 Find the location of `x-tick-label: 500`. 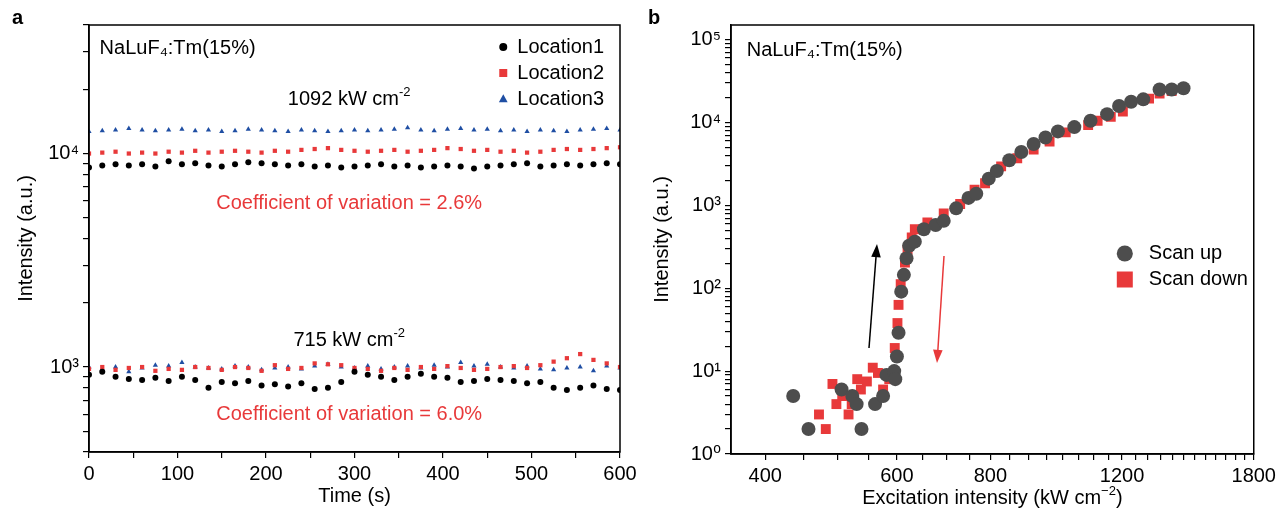

x-tick-label: 500 is located at coordinates (531, 472).